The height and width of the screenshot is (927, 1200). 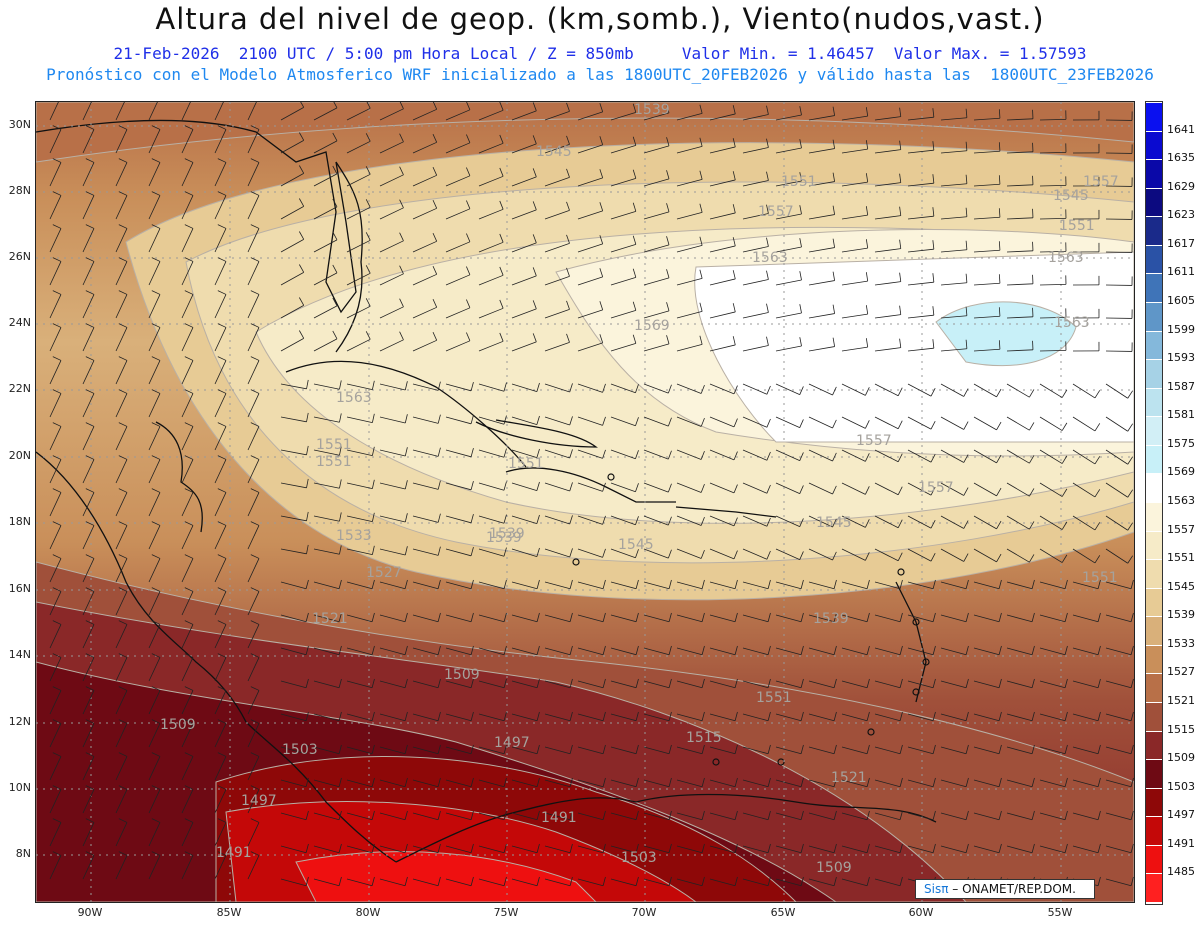 What do you see at coordinates (507, 534) in the screenshot?
I see `contour-label: 1539` at bounding box center [507, 534].